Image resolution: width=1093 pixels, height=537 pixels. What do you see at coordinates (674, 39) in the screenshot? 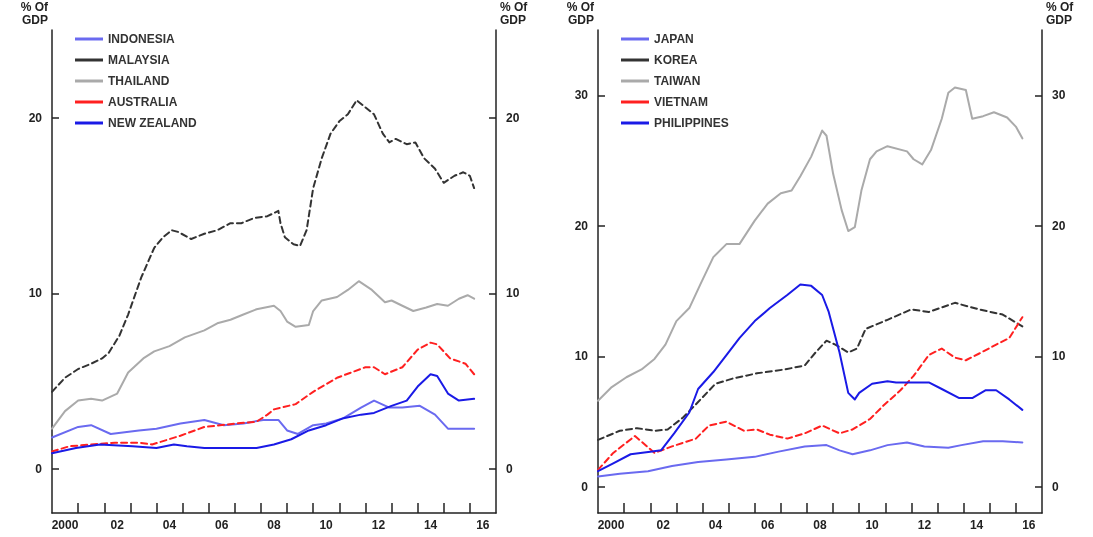
I see `legend-label: JAPAN` at bounding box center [674, 39].